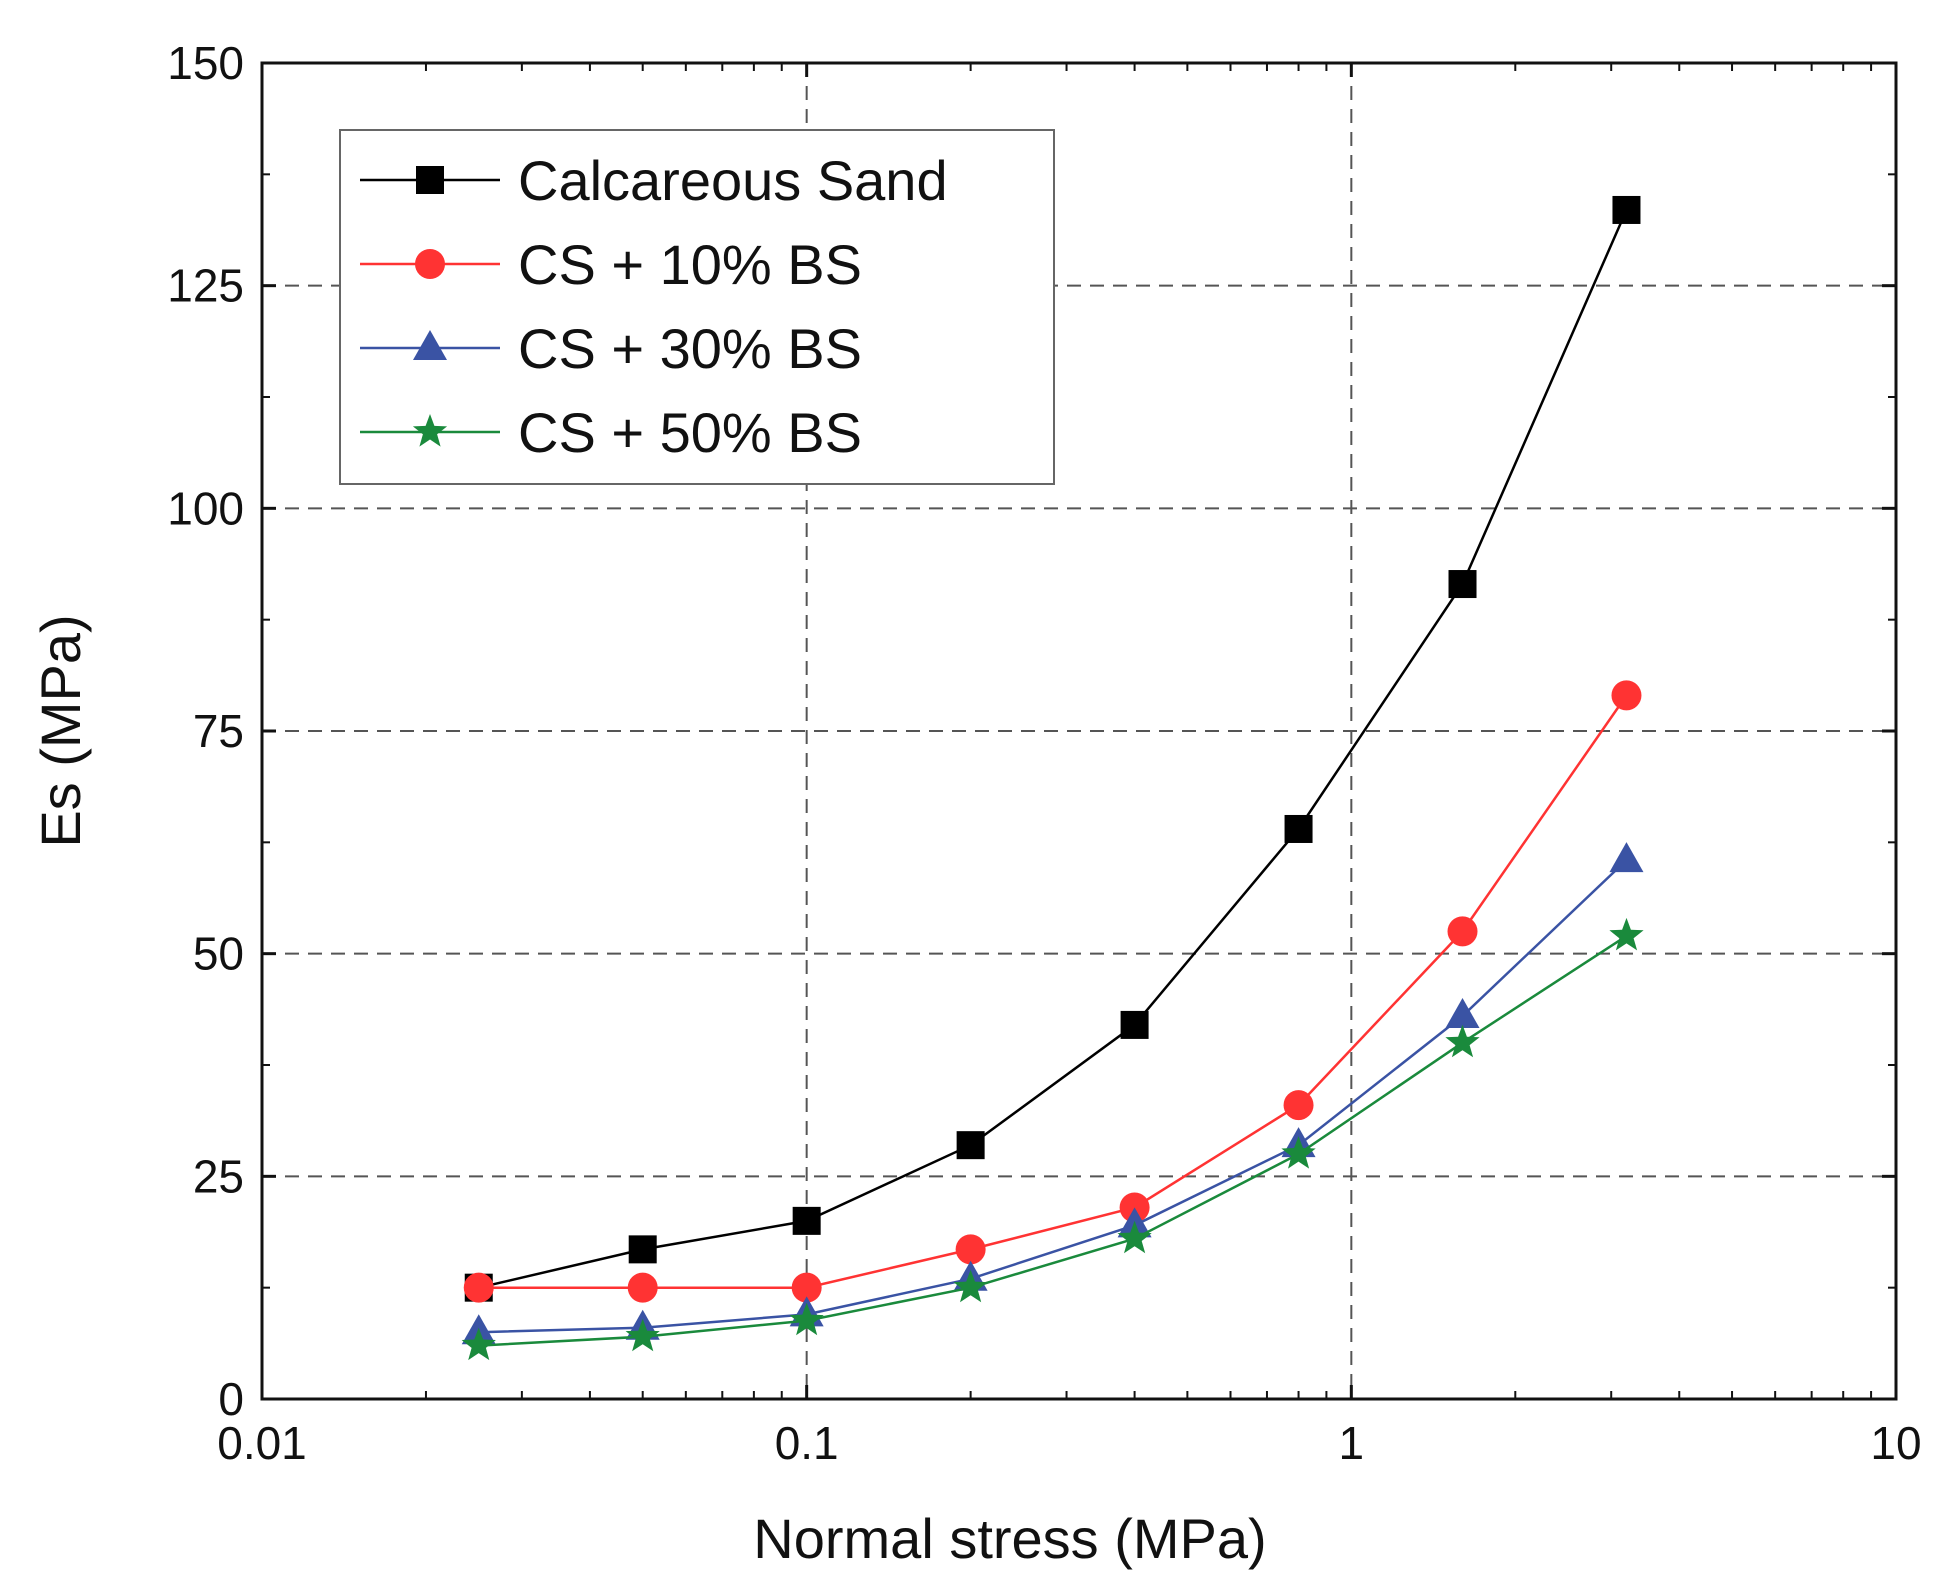  I want to click on legend-box, so click(697, 307).